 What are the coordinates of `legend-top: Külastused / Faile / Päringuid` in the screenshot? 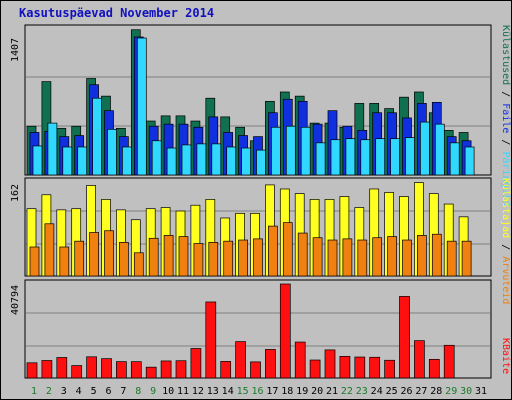 It's located at (505, 115).